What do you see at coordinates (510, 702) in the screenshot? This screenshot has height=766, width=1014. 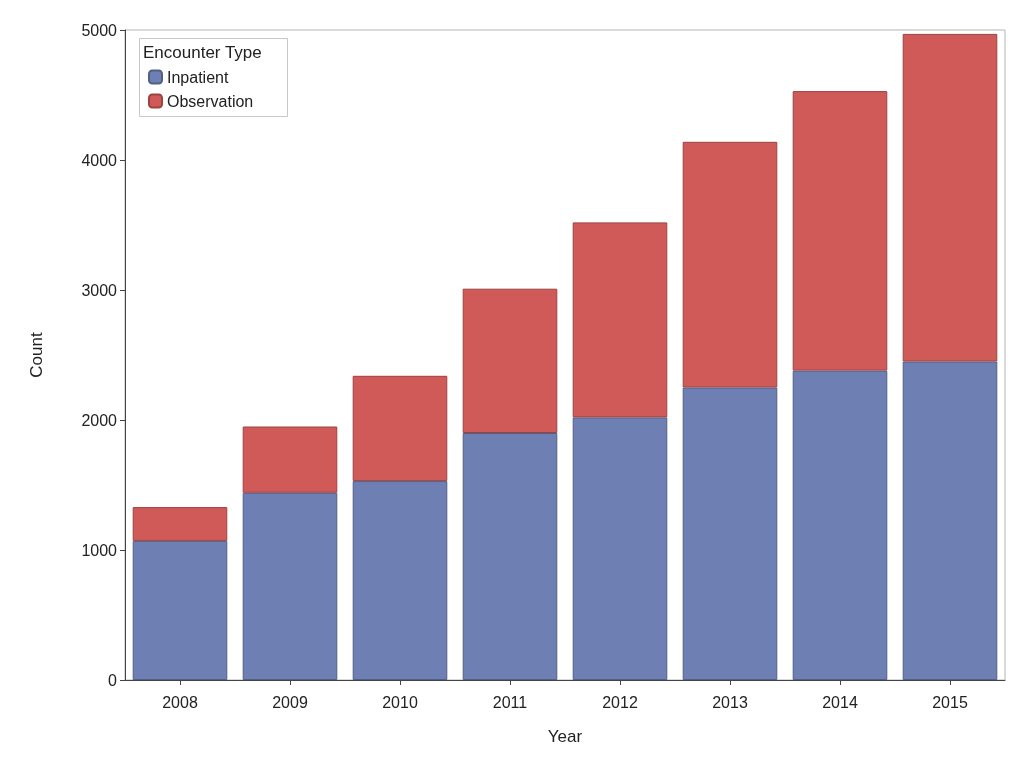 I see `x-tick-label: 2011` at bounding box center [510, 702].